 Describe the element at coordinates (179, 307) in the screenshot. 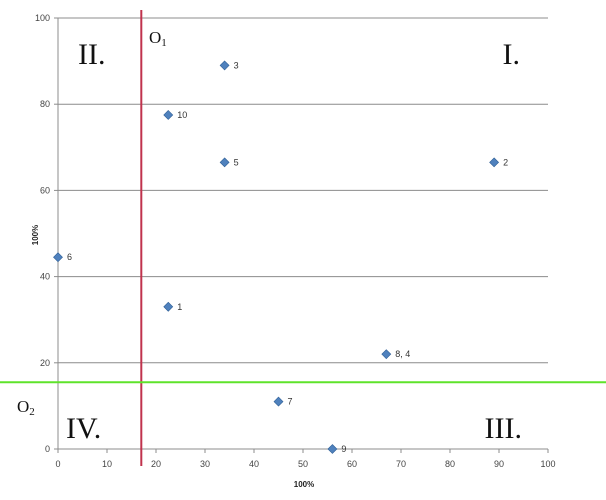

I see `data-label: 1` at that location.